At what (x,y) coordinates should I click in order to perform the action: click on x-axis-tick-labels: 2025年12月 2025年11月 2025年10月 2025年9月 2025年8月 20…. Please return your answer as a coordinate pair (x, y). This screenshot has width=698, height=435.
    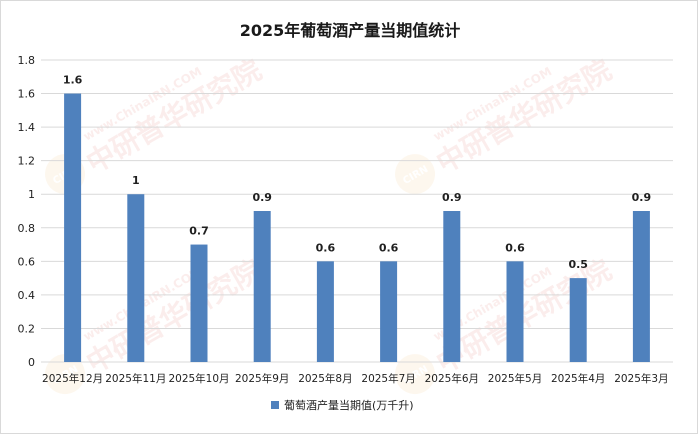
    Looking at the image, I should click on (355, 378).